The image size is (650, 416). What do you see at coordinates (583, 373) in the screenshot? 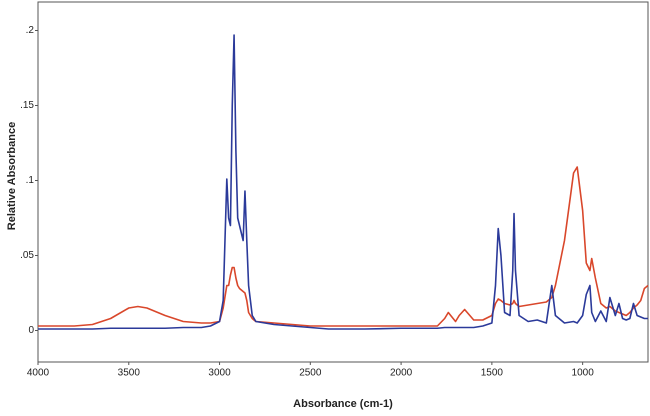
I see `x-tick-label: 1000` at bounding box center [583, 373].